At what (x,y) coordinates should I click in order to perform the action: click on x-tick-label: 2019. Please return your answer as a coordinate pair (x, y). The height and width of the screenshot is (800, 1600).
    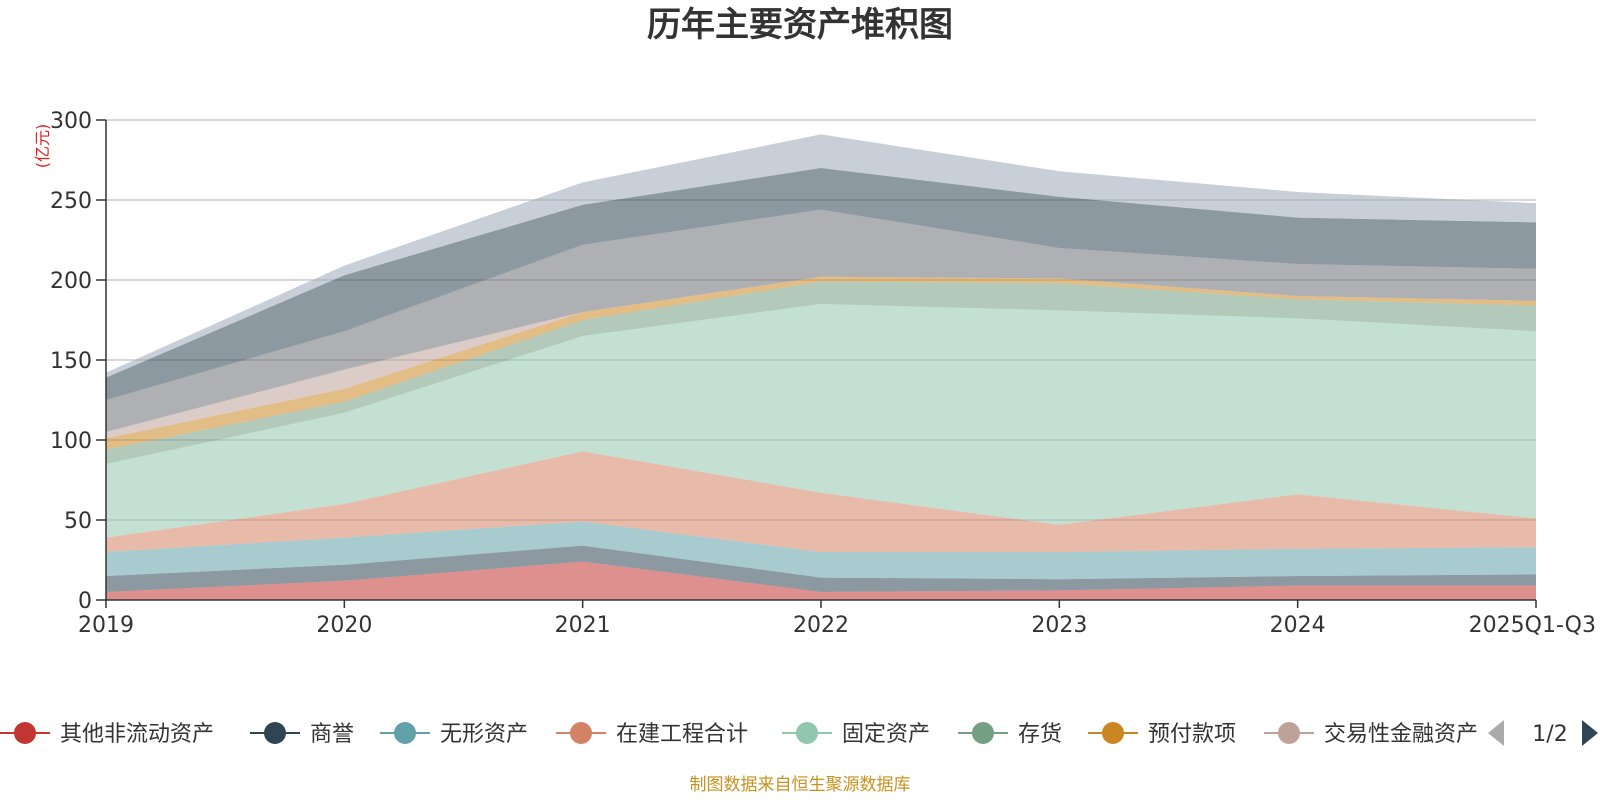
    Looking at the image, I should click on (106, 625).